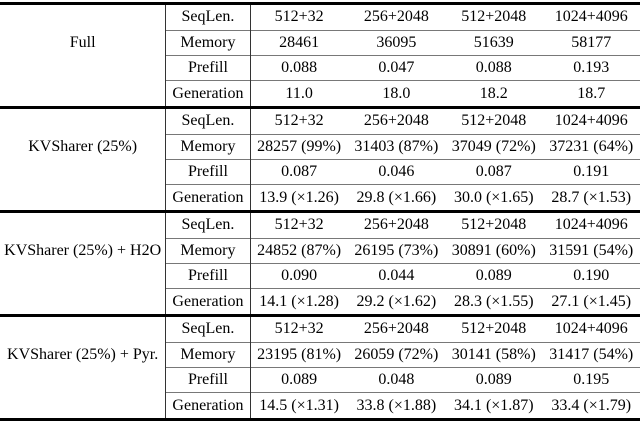 The image size is (640, 424). I want to click on section-label: KVSharer (25%) + H2O, so click(83, 262).